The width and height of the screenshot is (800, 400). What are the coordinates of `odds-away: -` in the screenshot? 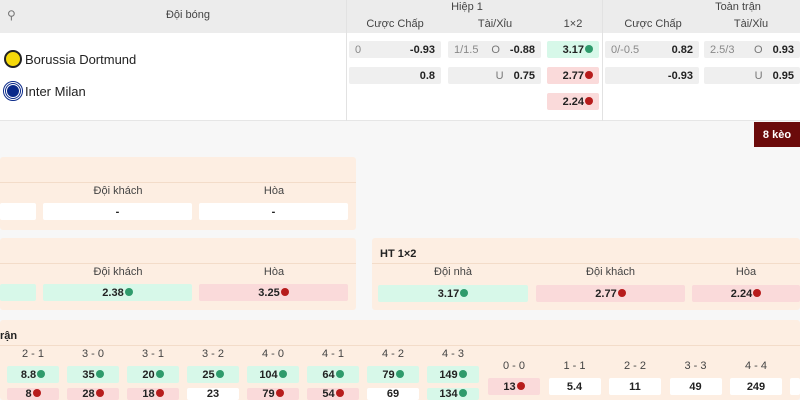 It's located at (117, 211).